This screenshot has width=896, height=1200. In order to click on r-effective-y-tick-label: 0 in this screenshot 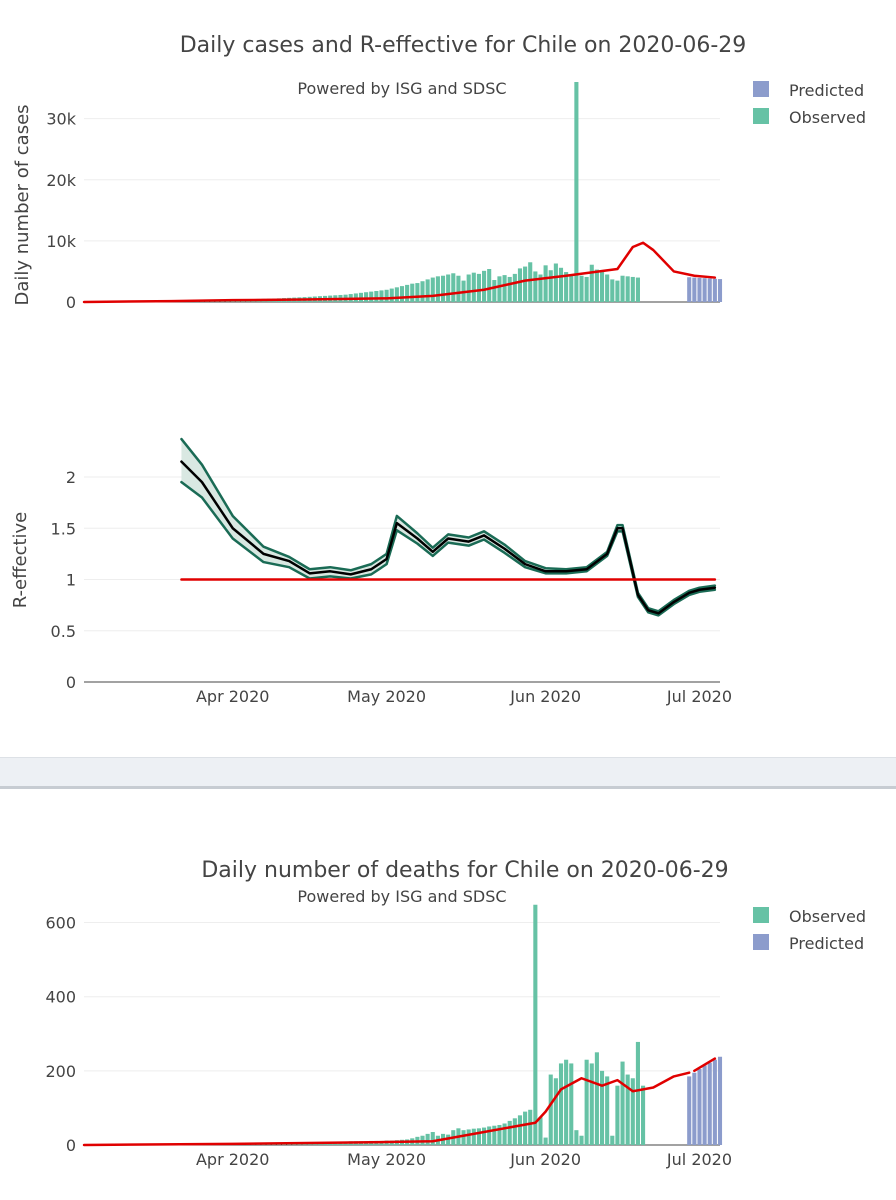, I will do `click(71, 682)`.